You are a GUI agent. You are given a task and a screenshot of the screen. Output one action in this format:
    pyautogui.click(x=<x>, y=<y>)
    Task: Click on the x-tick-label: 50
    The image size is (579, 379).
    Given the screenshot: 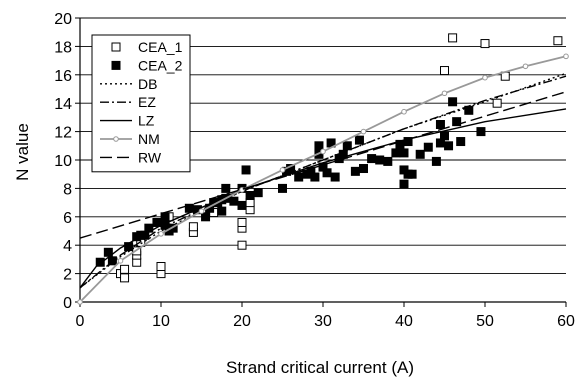 What is the action you would take?
    pyautogui.click(x=485, y=321)
    